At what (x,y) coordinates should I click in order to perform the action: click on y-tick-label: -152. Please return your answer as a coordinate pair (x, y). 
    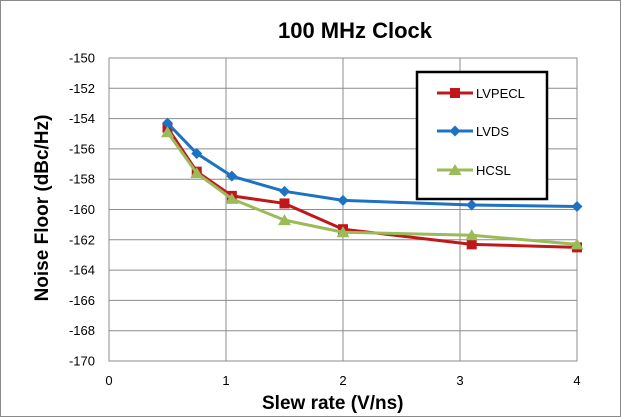
    Looking at the image, I should click on (82, 88).